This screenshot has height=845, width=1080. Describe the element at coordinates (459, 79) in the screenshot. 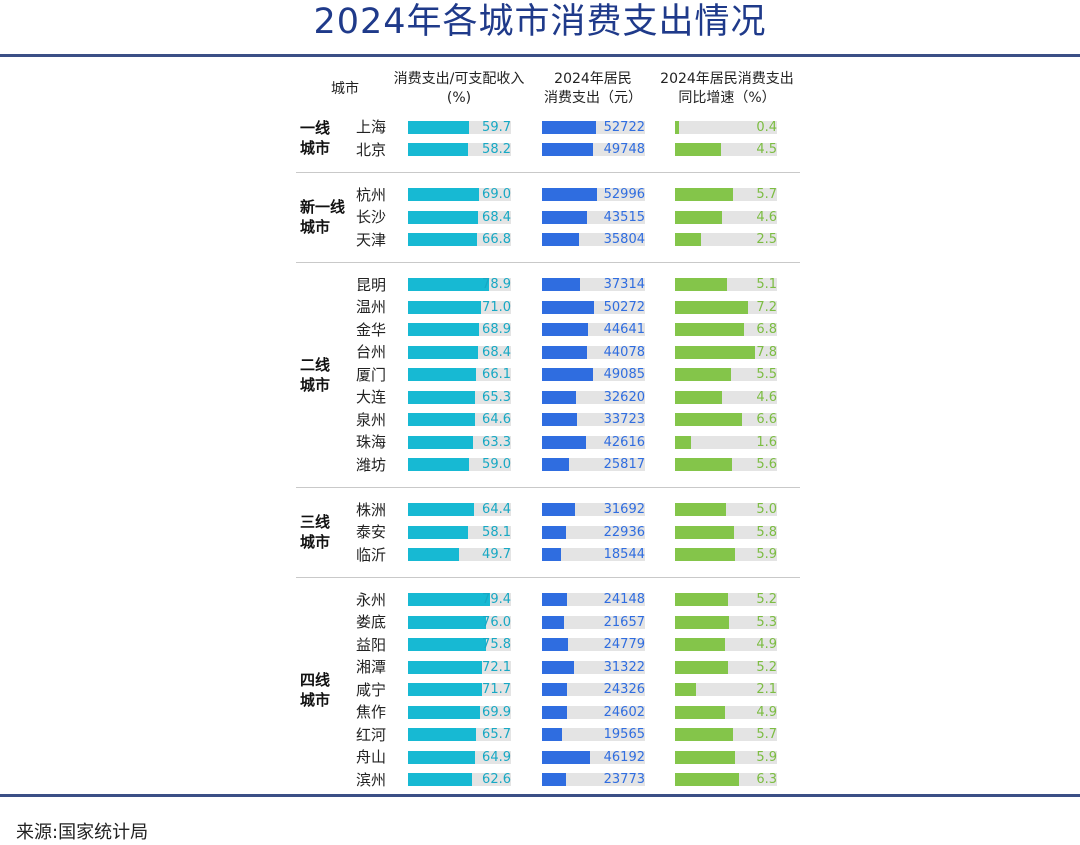

I see `header-ratio-line1: 消费支出/可支配收入` at that location.